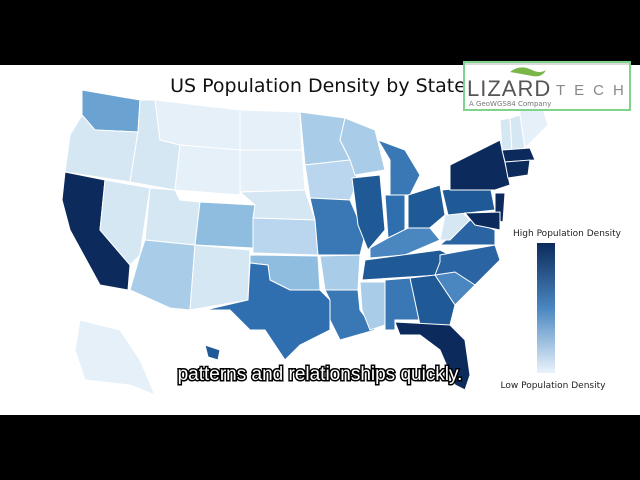 The width and height of the screenshot is (640, 480). Describe the element at coordinates (594, 90) in the screenshot. I see `logo-suffix: TECH` at that location.